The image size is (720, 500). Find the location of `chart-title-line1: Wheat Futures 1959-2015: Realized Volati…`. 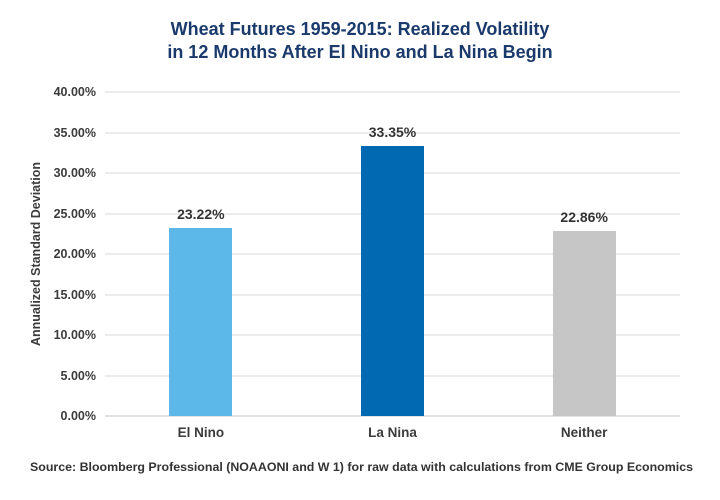

chart-title-line1: Wheat Futures 1959-2015: Realized Volati… is located at coordinates (360, 29).